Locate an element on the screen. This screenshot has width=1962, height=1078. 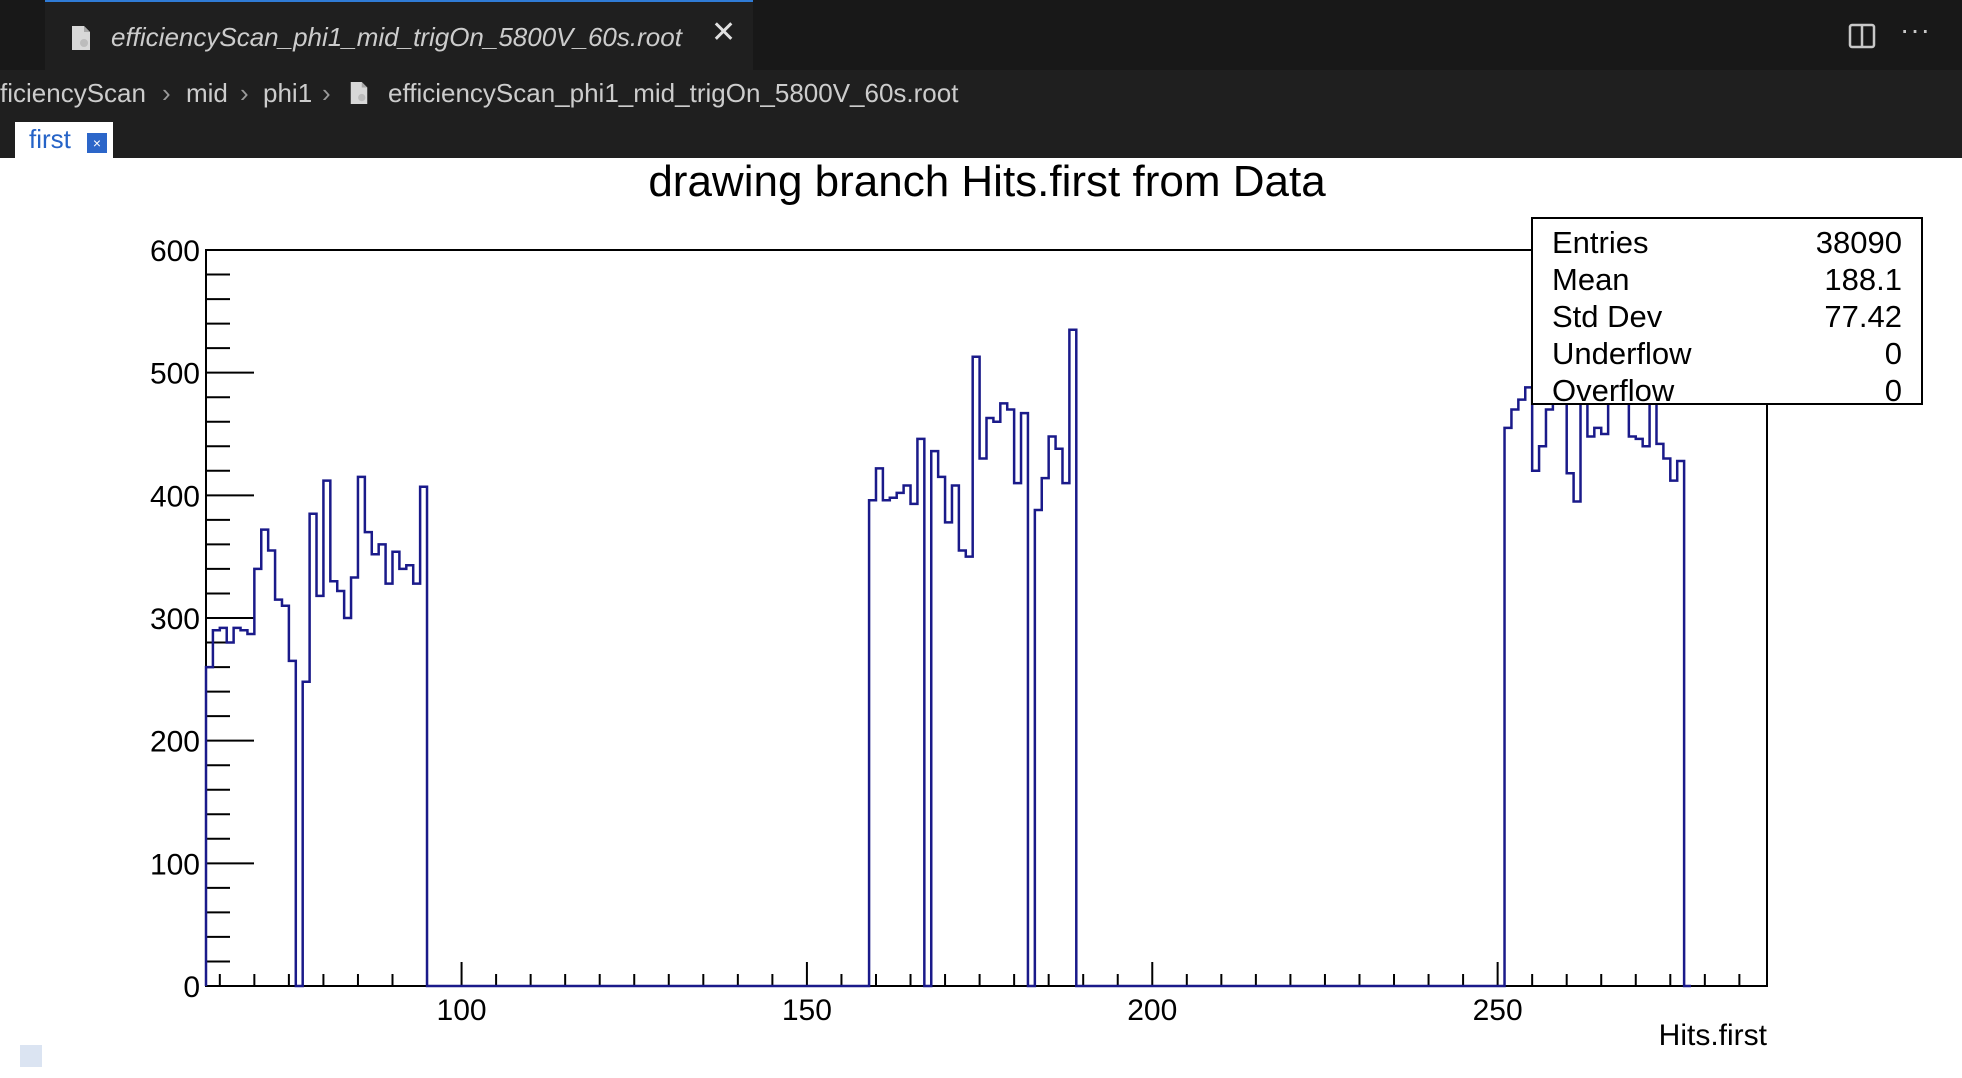
y-tick-label: 600 is located at coordinates (175, 251).